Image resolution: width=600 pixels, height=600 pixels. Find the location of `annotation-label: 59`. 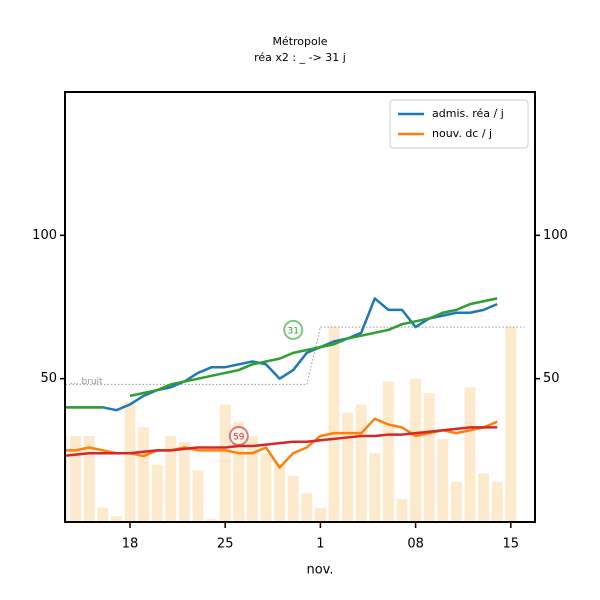

annotation-label: 59 is located at coordinates (239, 438).